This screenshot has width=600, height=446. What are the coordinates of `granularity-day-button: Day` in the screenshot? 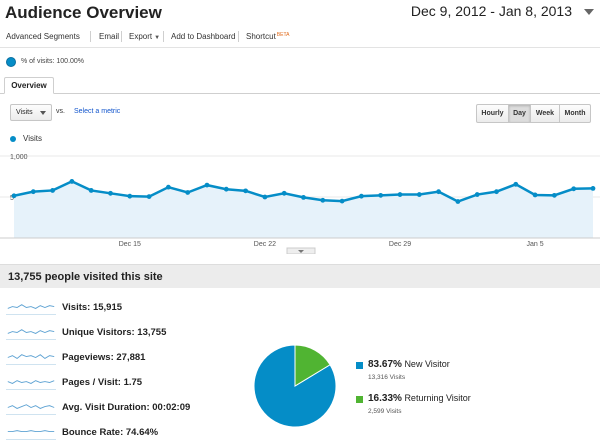 It's located at (520, 113).